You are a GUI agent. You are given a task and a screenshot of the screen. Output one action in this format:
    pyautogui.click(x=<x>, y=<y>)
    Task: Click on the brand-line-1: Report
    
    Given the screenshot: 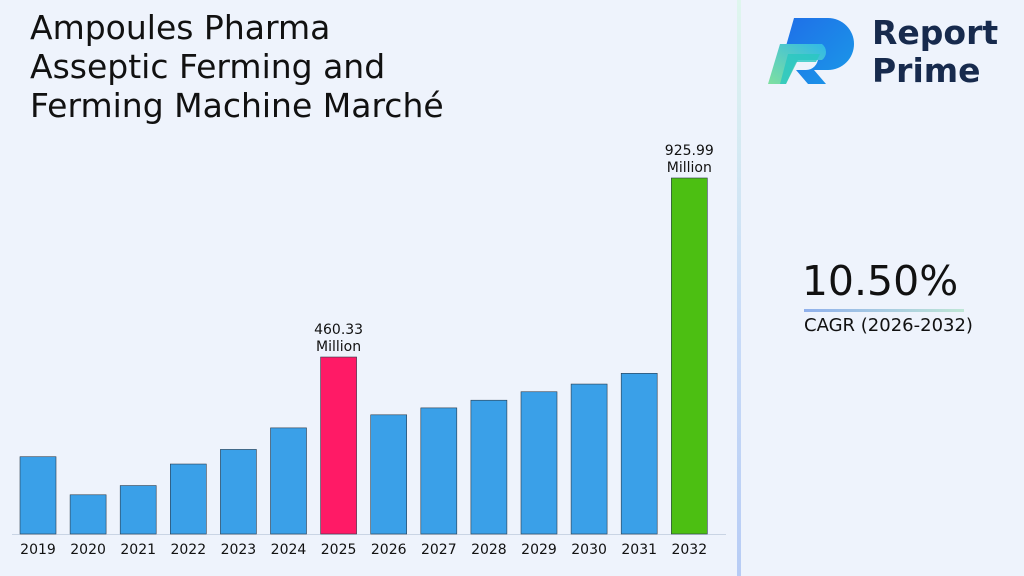 What is the action you would take?
    pyautogui.click(x=935, y=32)
    